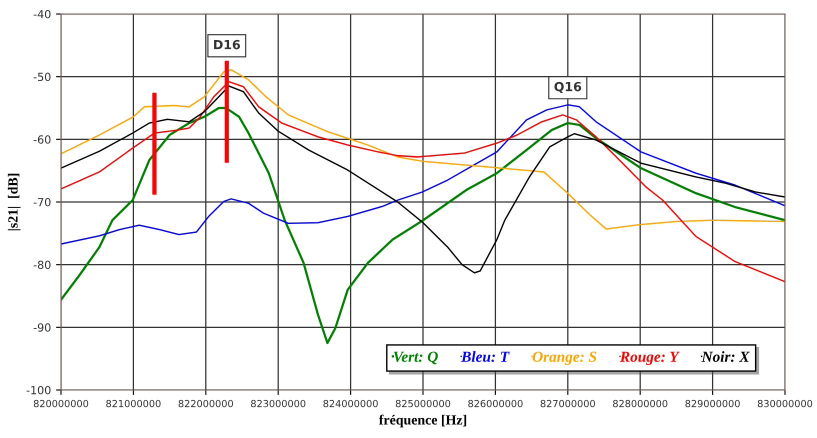 The height and width of the screenshot is (438, 817). Describe the element at coordinates (278, 404) in the screenshot. I see `x-tick-label: 823000000` at that location.